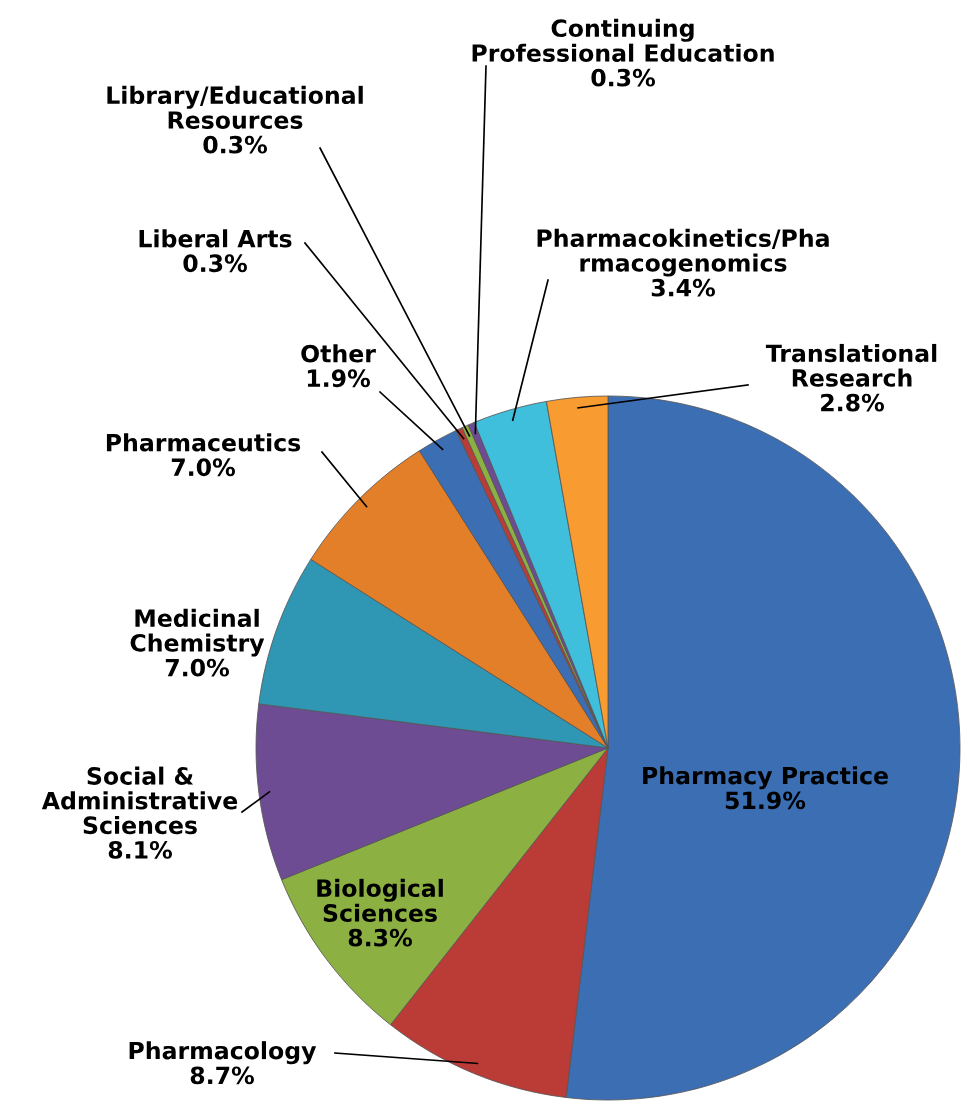 The height and width of the screenshot is (1103, 962). What do you see at coordinates (683, 287) in the screenshot?
I see `data-label: 3.4%` at bounding box center [683, 287].